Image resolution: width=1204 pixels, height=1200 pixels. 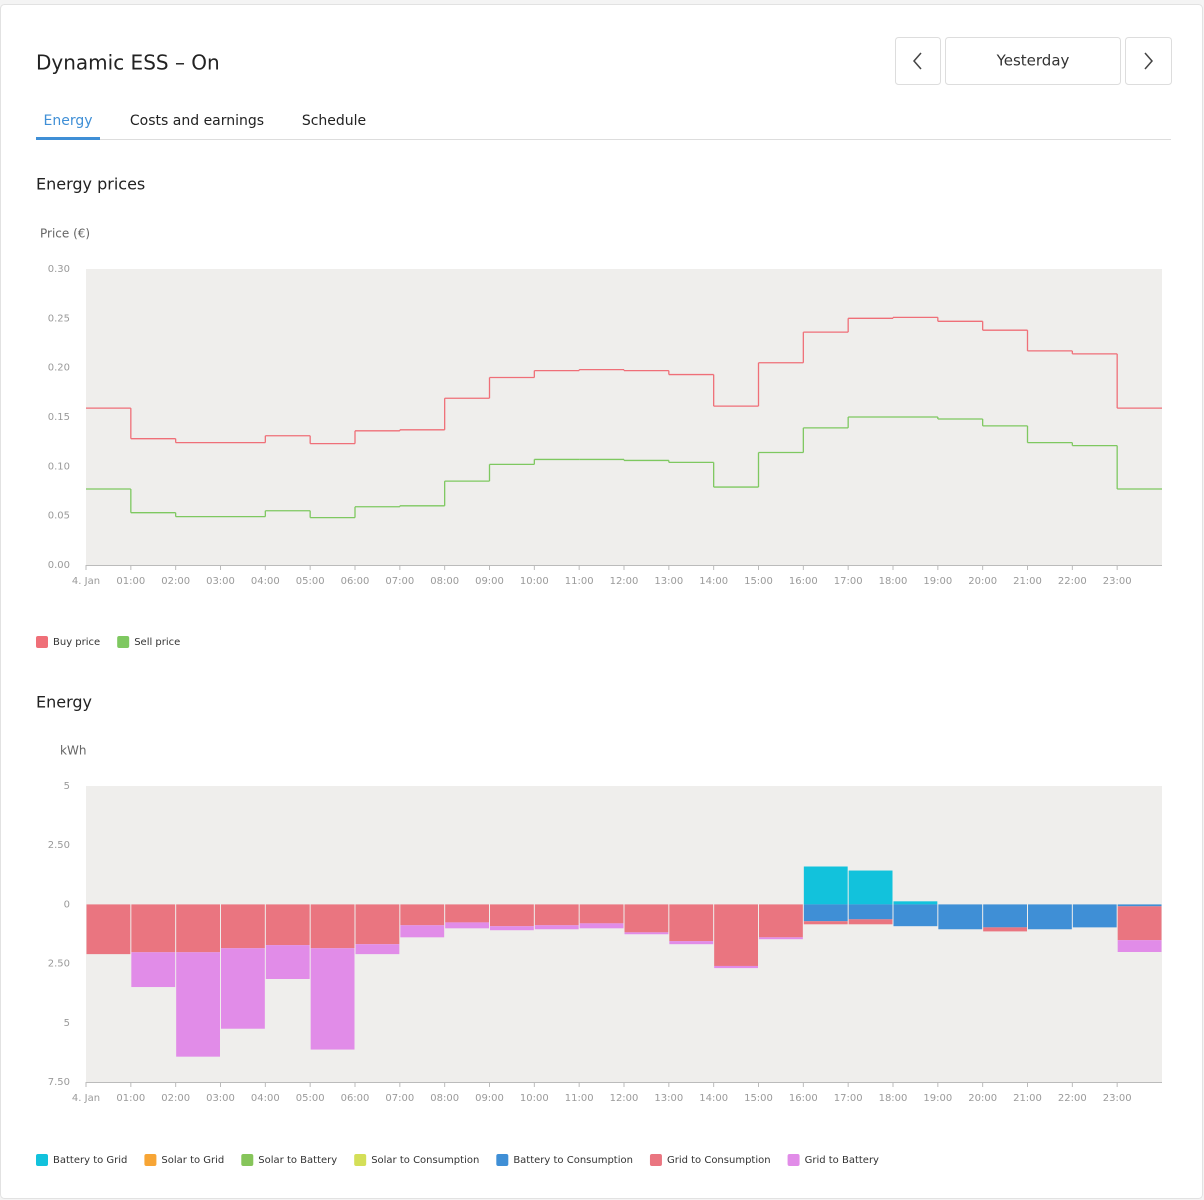 I want to click on y-axis-label: kWh, so click(x=73, y=751).